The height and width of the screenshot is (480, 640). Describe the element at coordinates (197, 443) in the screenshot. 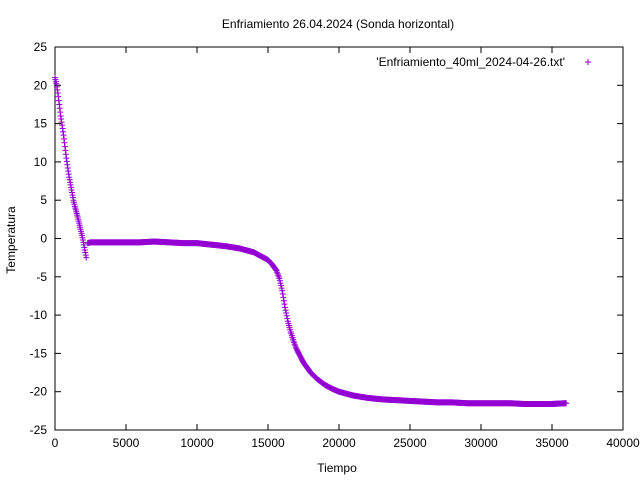

I see `x-tick-label: 10000` at that location.